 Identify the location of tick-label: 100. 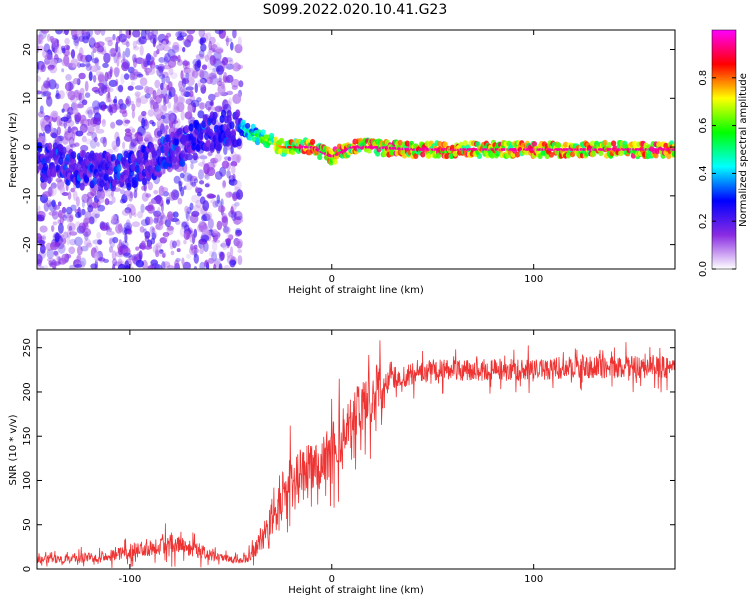
(533, 579).